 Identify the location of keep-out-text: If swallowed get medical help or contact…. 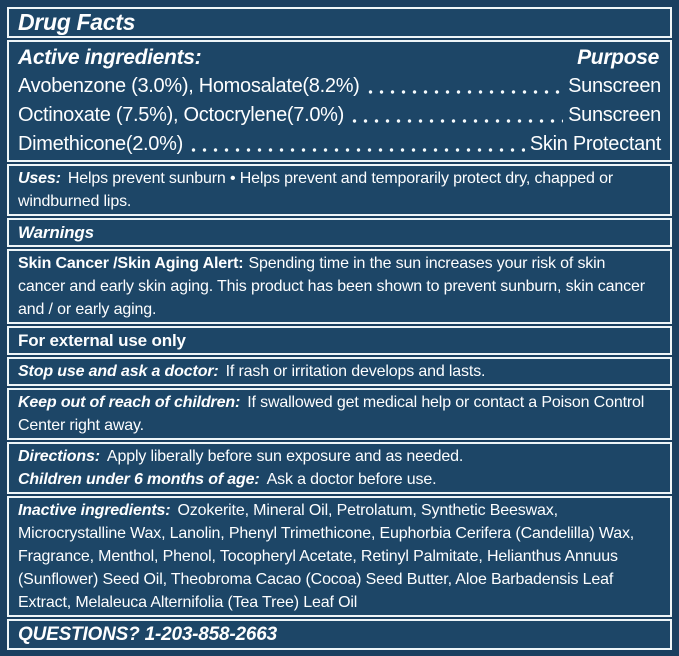
(446, 402).